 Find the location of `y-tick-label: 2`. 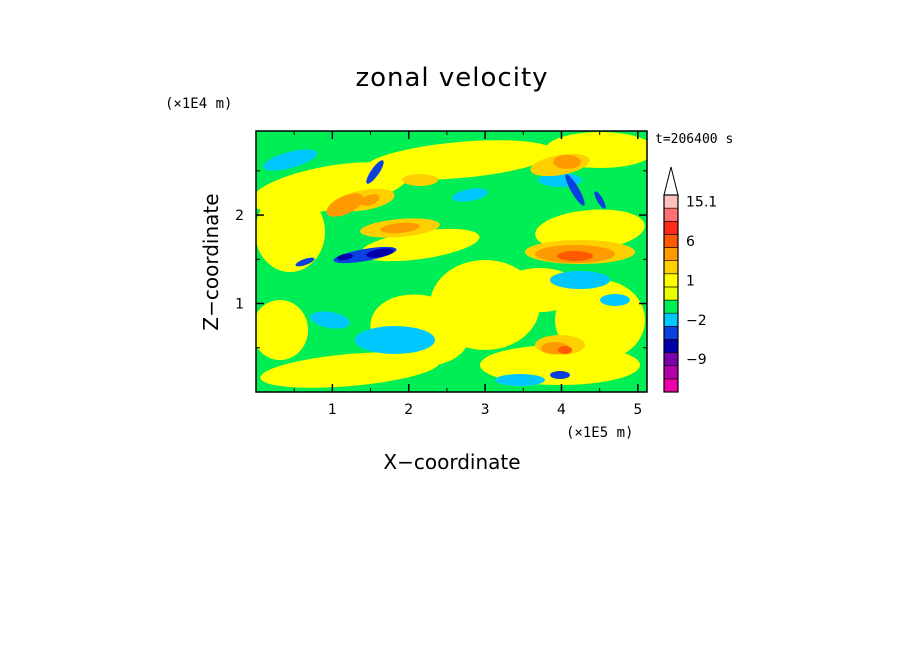

y-tick-label: 2 is located at coordinates (239, 216).